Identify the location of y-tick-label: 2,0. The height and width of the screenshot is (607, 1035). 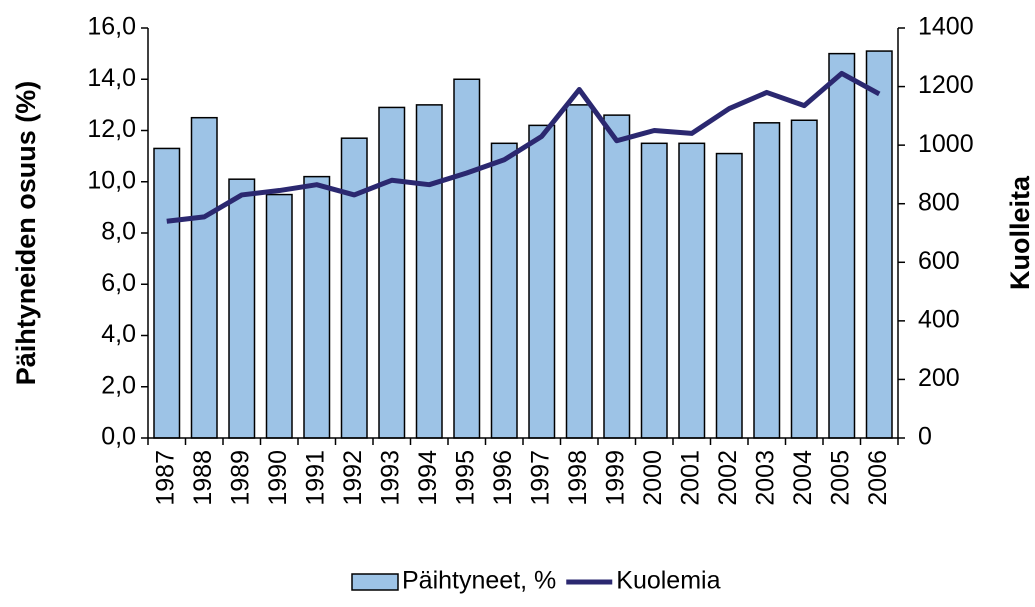
(118, 385).